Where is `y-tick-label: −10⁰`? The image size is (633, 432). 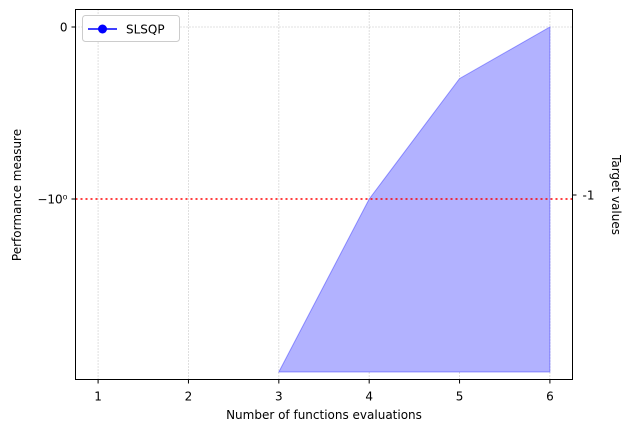
y-tick-label: −10⁰ is located at coordinates (52, 200).